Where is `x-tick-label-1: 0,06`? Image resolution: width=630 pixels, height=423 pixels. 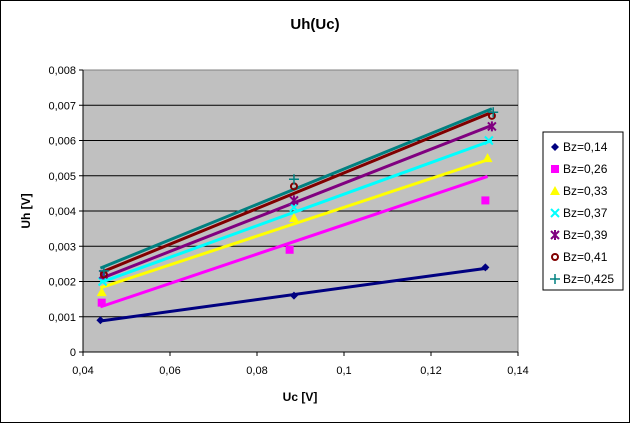 x-tick-label-1: 0,06 is located at coordinates (169, 371).